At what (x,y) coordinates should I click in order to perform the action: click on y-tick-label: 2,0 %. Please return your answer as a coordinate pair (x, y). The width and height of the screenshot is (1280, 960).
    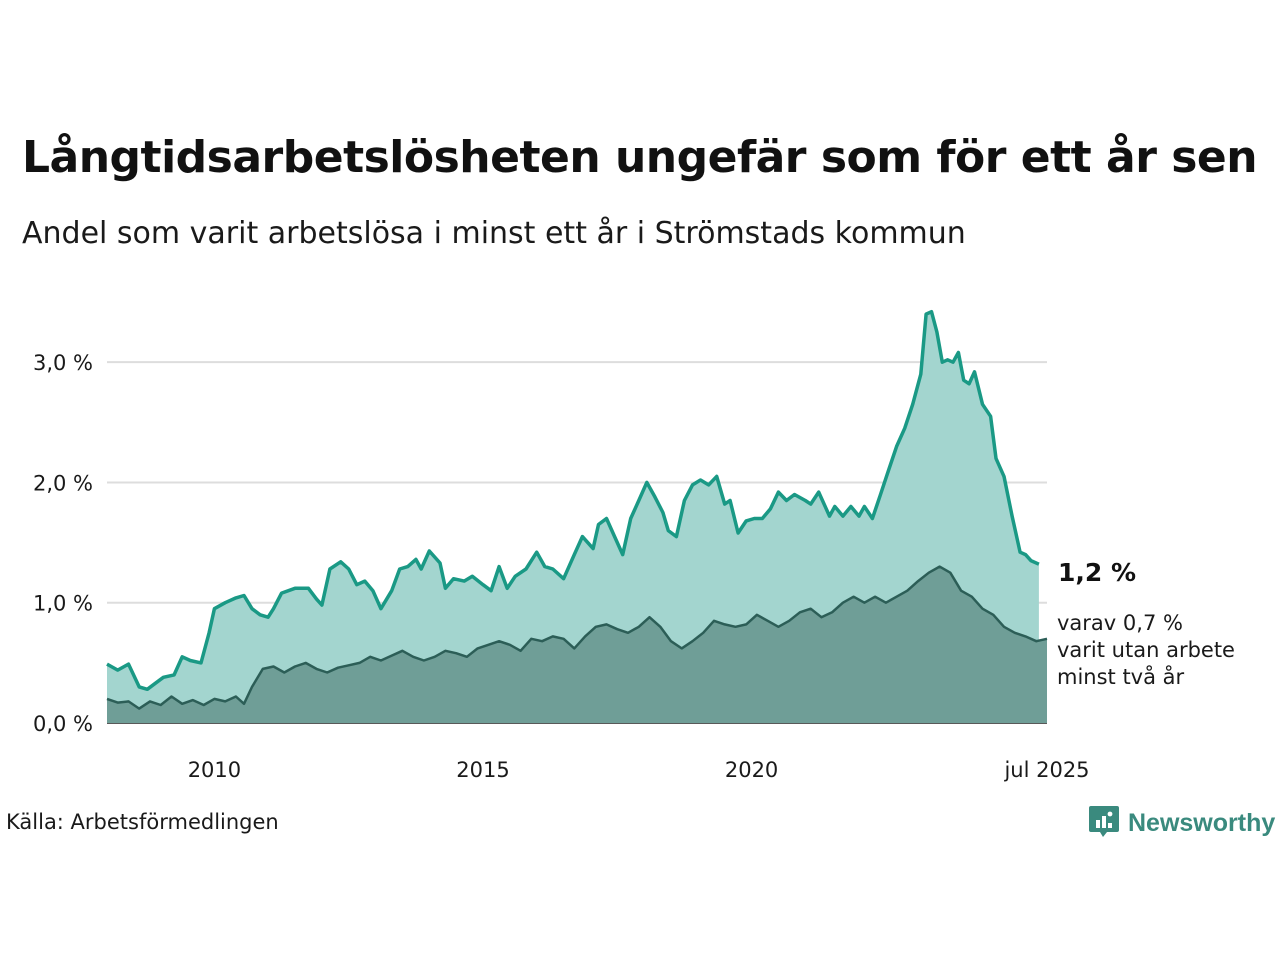
    Looking at the image, I should click on (63, 483).